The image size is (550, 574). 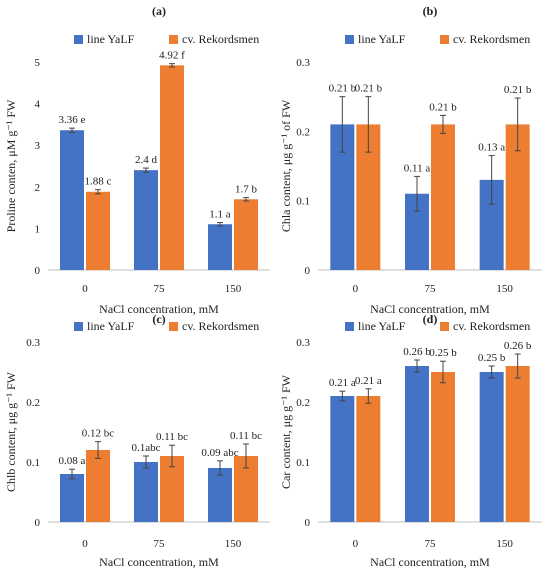 What do you see at coordinates (11, 165) in the screenshot?
I see `y-axis-label: Proline conten, μM g⁻¹ FW` at bounding box center [11, 165].